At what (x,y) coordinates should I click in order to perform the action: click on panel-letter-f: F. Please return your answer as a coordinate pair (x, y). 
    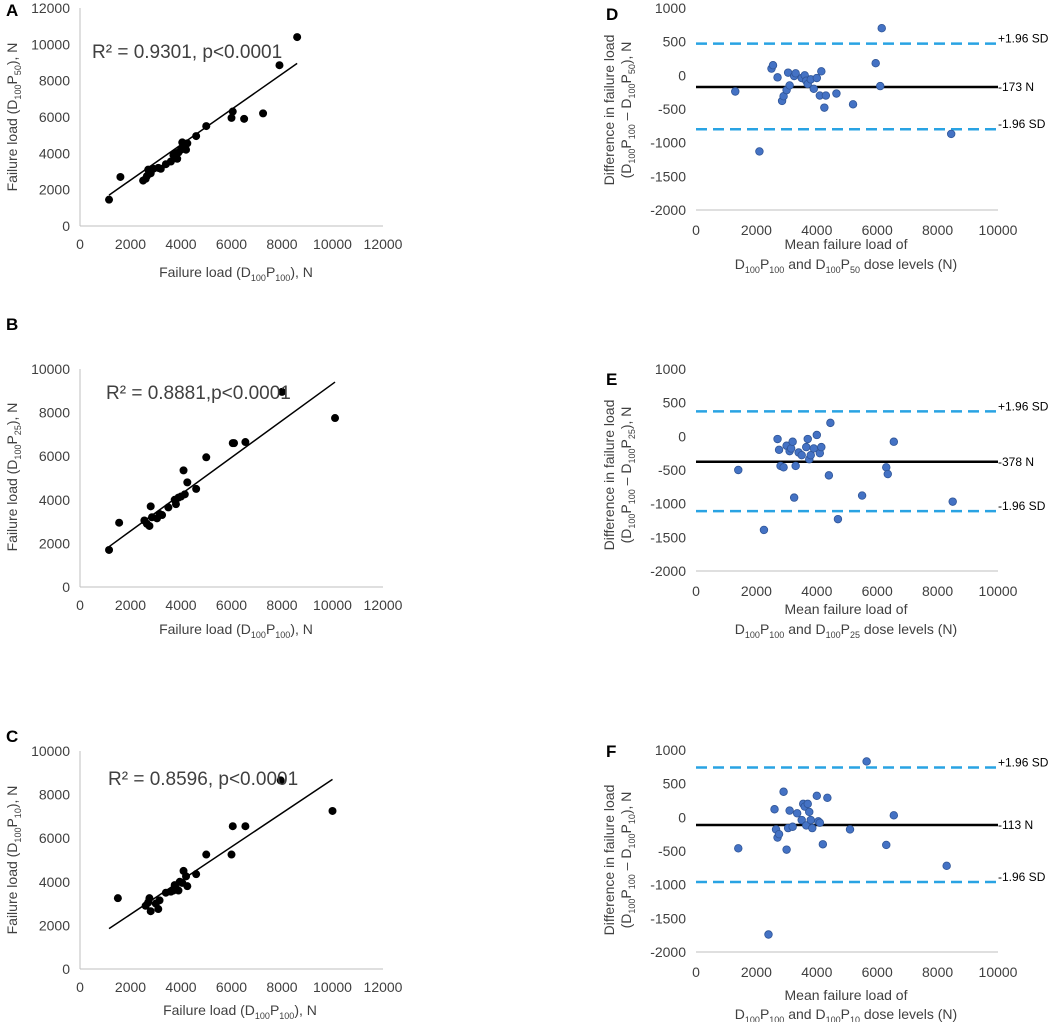
    Looking at the image, I should click on (611, 751).